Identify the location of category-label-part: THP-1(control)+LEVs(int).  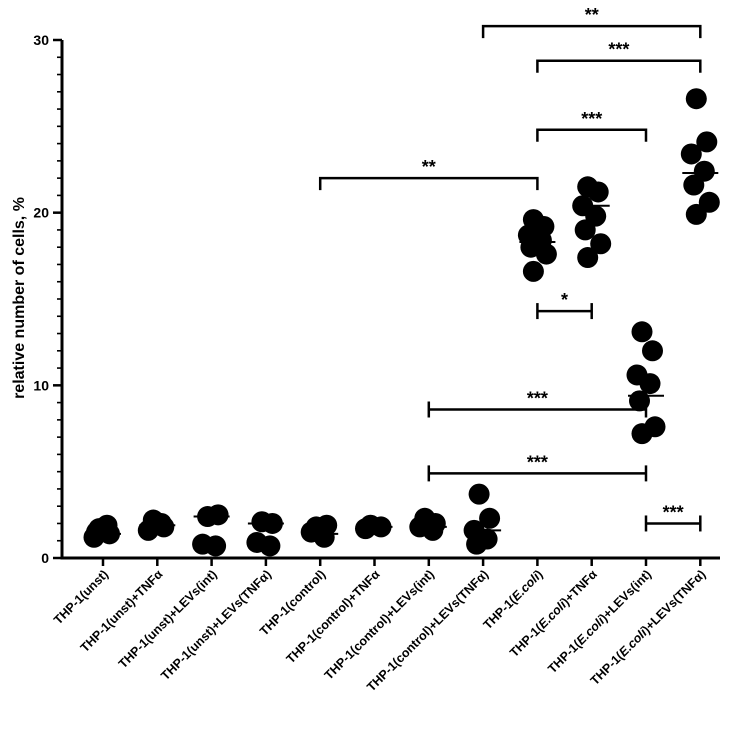
(379, 624).